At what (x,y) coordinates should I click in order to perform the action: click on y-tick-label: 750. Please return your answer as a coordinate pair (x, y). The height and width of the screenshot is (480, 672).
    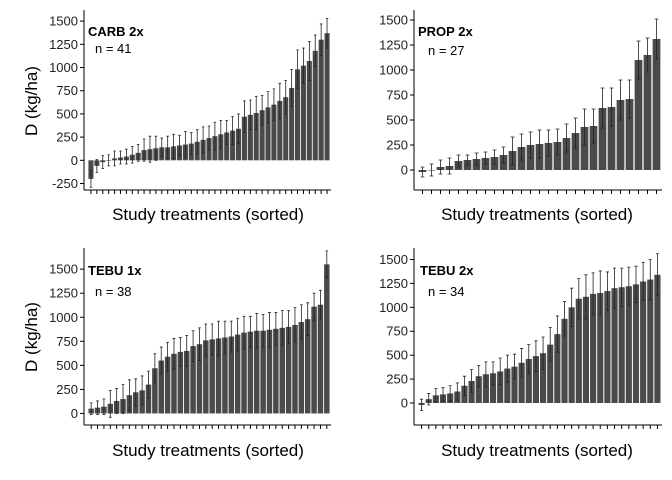
    Looking at the image, I should click on (67, 341).